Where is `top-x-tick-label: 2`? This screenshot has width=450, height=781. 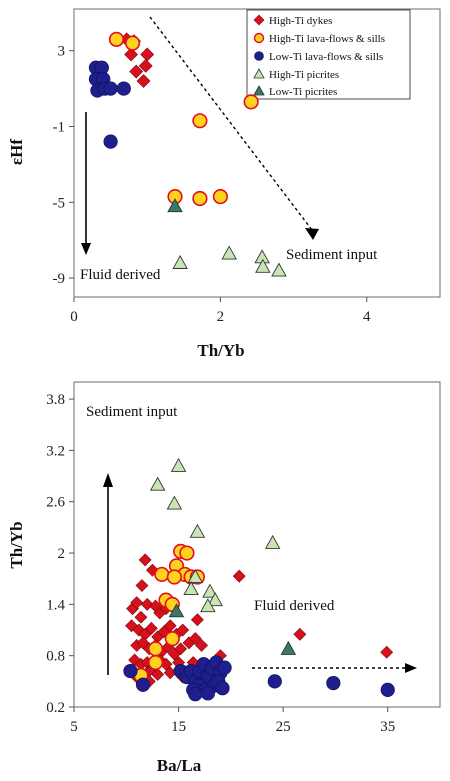 top-x-tick-label: 2 is located at coordinates (221, 317).